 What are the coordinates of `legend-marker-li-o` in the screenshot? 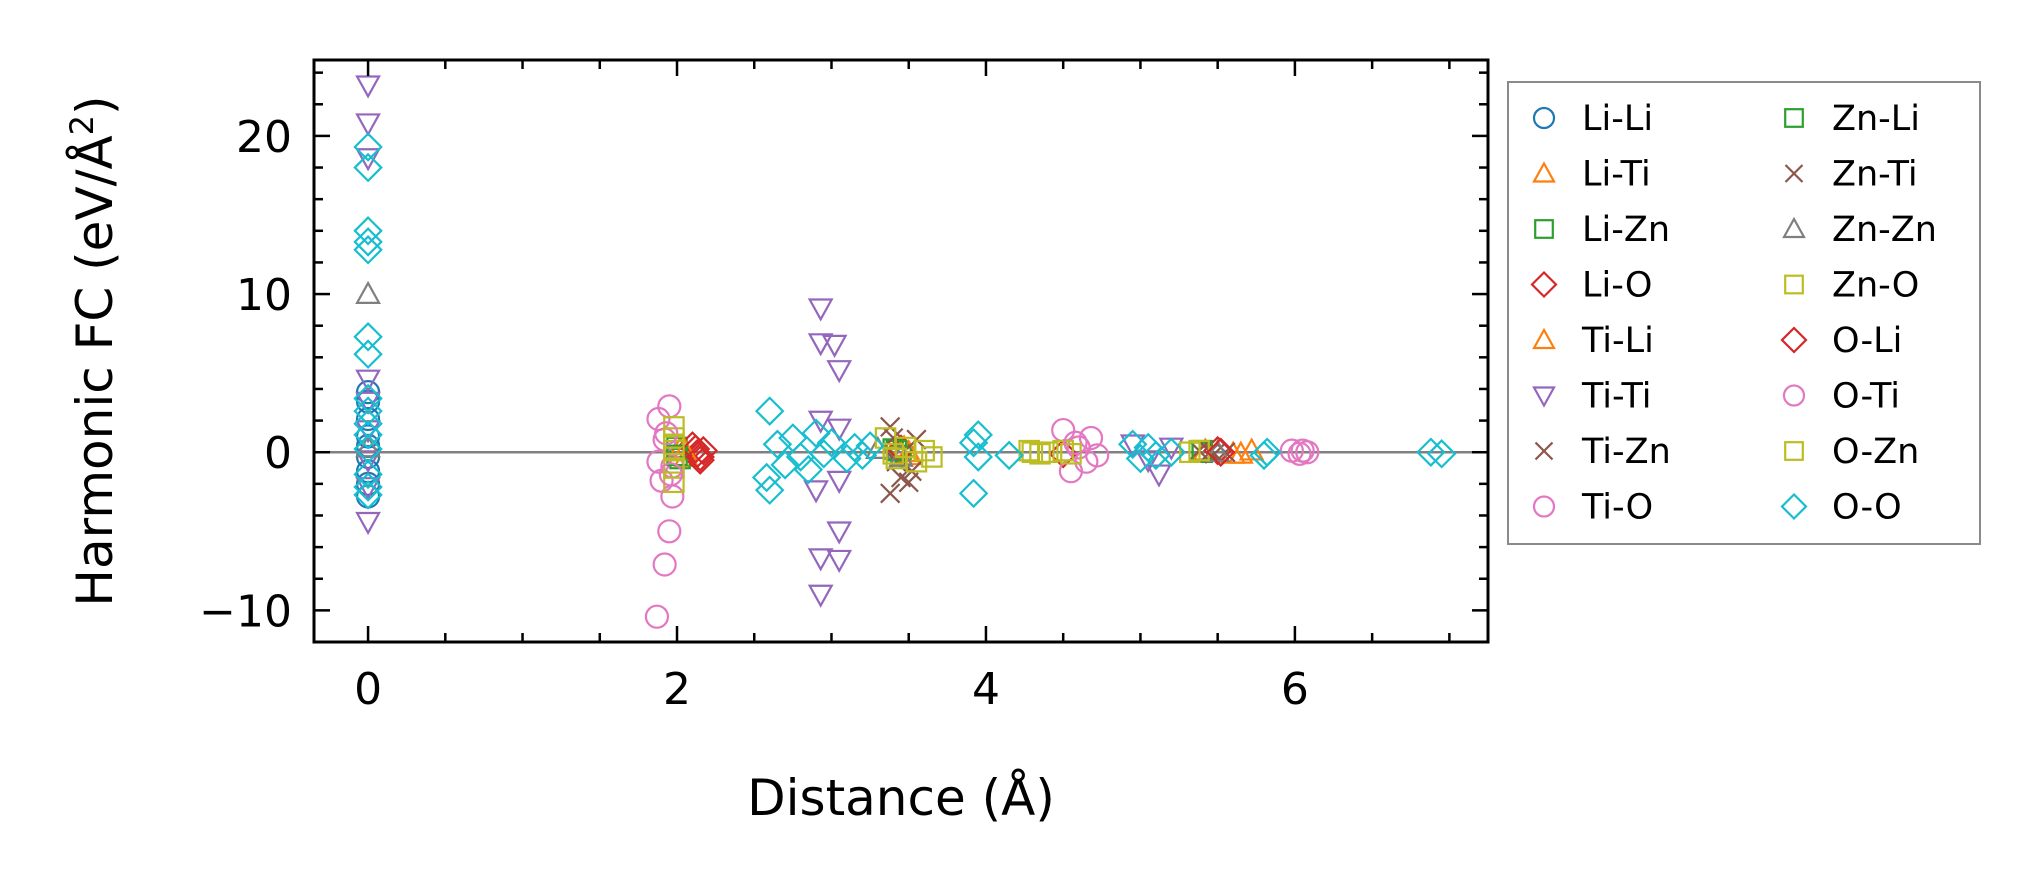 It's located at (1544, 284).